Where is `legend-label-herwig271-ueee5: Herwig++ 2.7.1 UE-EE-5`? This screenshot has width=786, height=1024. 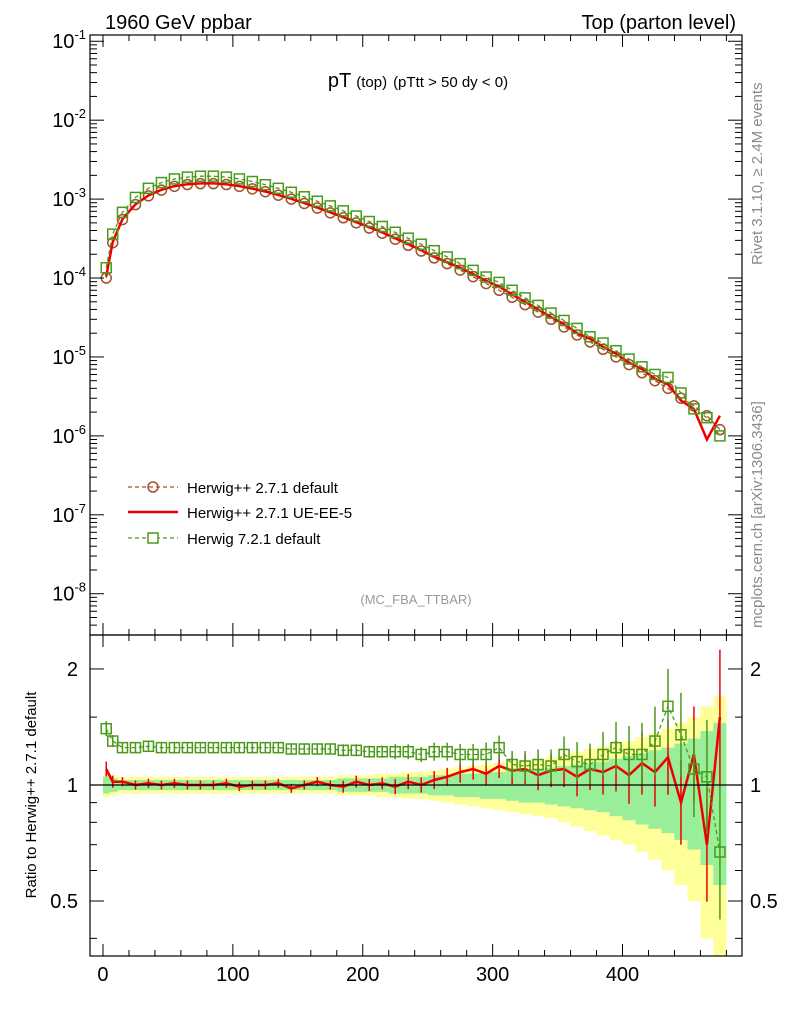 legend-label-herwig271-ueee5: Herwig++ 2.7.1 UE-EE-5 is located at coordinates (269, 513).